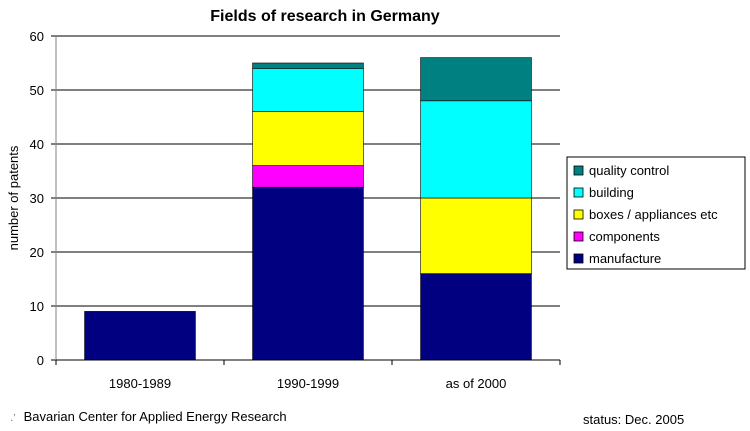 Image resolution: width=750 pixels, height=431 pixels. Describe the element at coordinates (37, 90) in the screenshot. I see `y-tick-label: 50` at that location.